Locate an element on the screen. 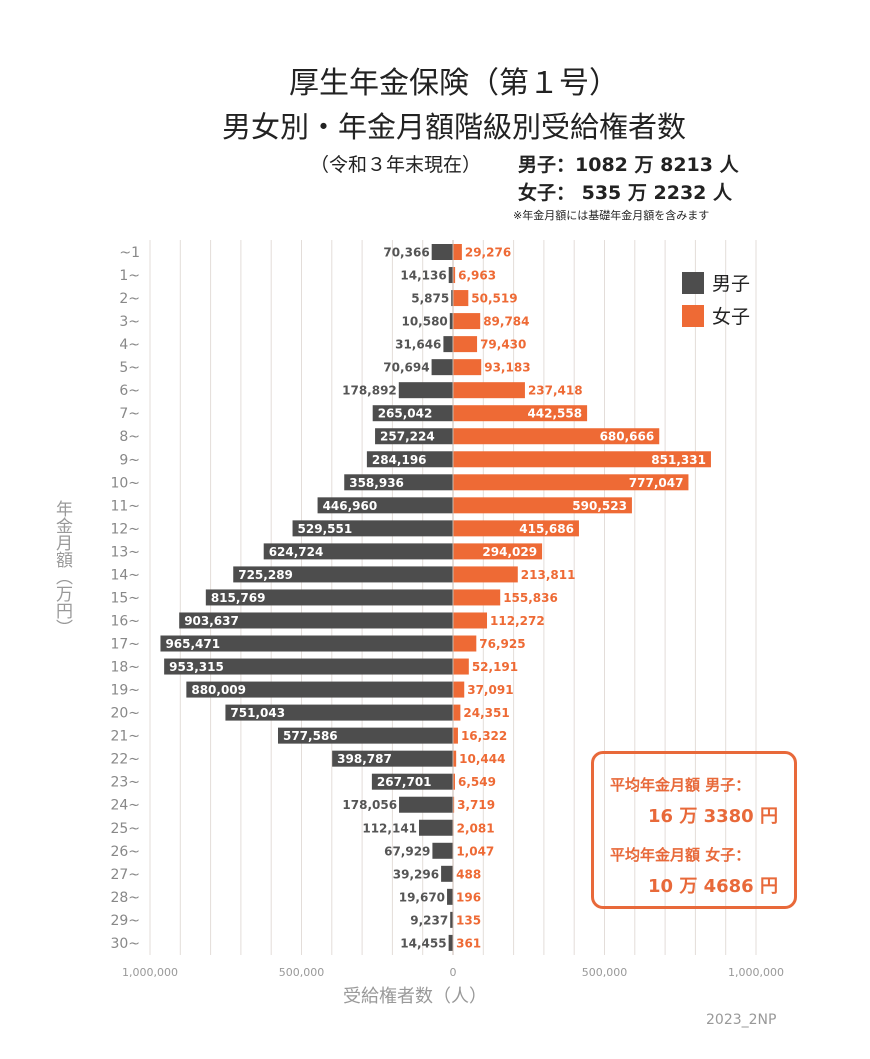 Image resolution: width=870 pixels, height=1059 pixels. male-total: 男子：1082 万 8213 人 is located at coordinates (628, 165).